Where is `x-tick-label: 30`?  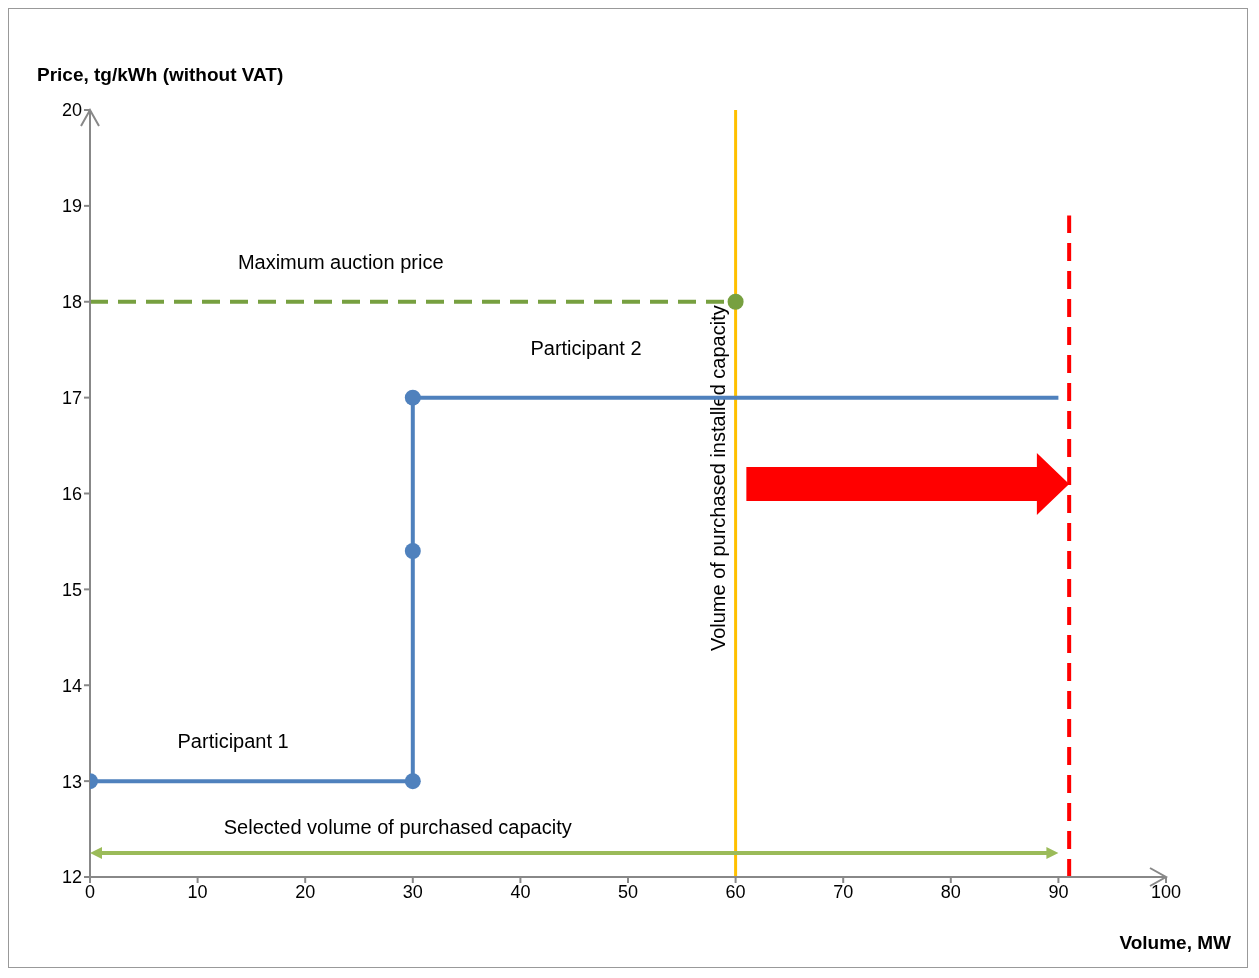 x-tick-label: 30 is located at coordinates (412, 891).